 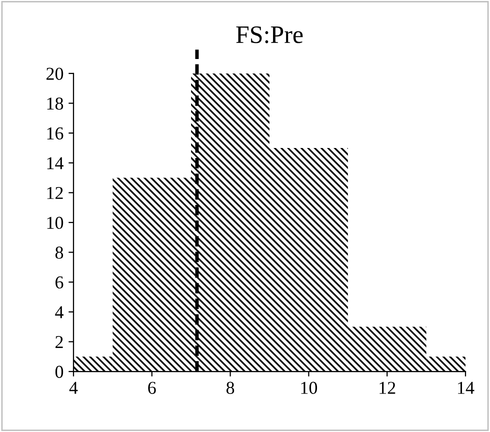 I want to click on y-tick-label: 14, so click(x=55, y=163).